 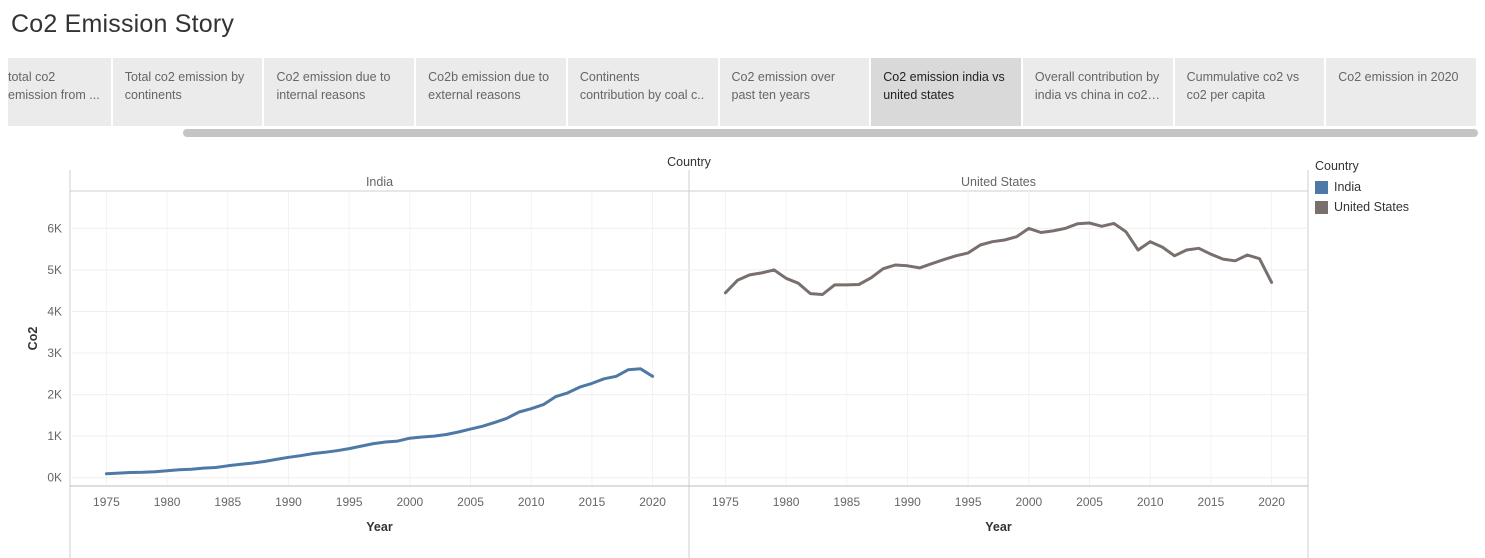 What do you see at coordinates (1348, 187) in the screenshot?
I see `legend-label: India` at bounding box center [1348, 187].